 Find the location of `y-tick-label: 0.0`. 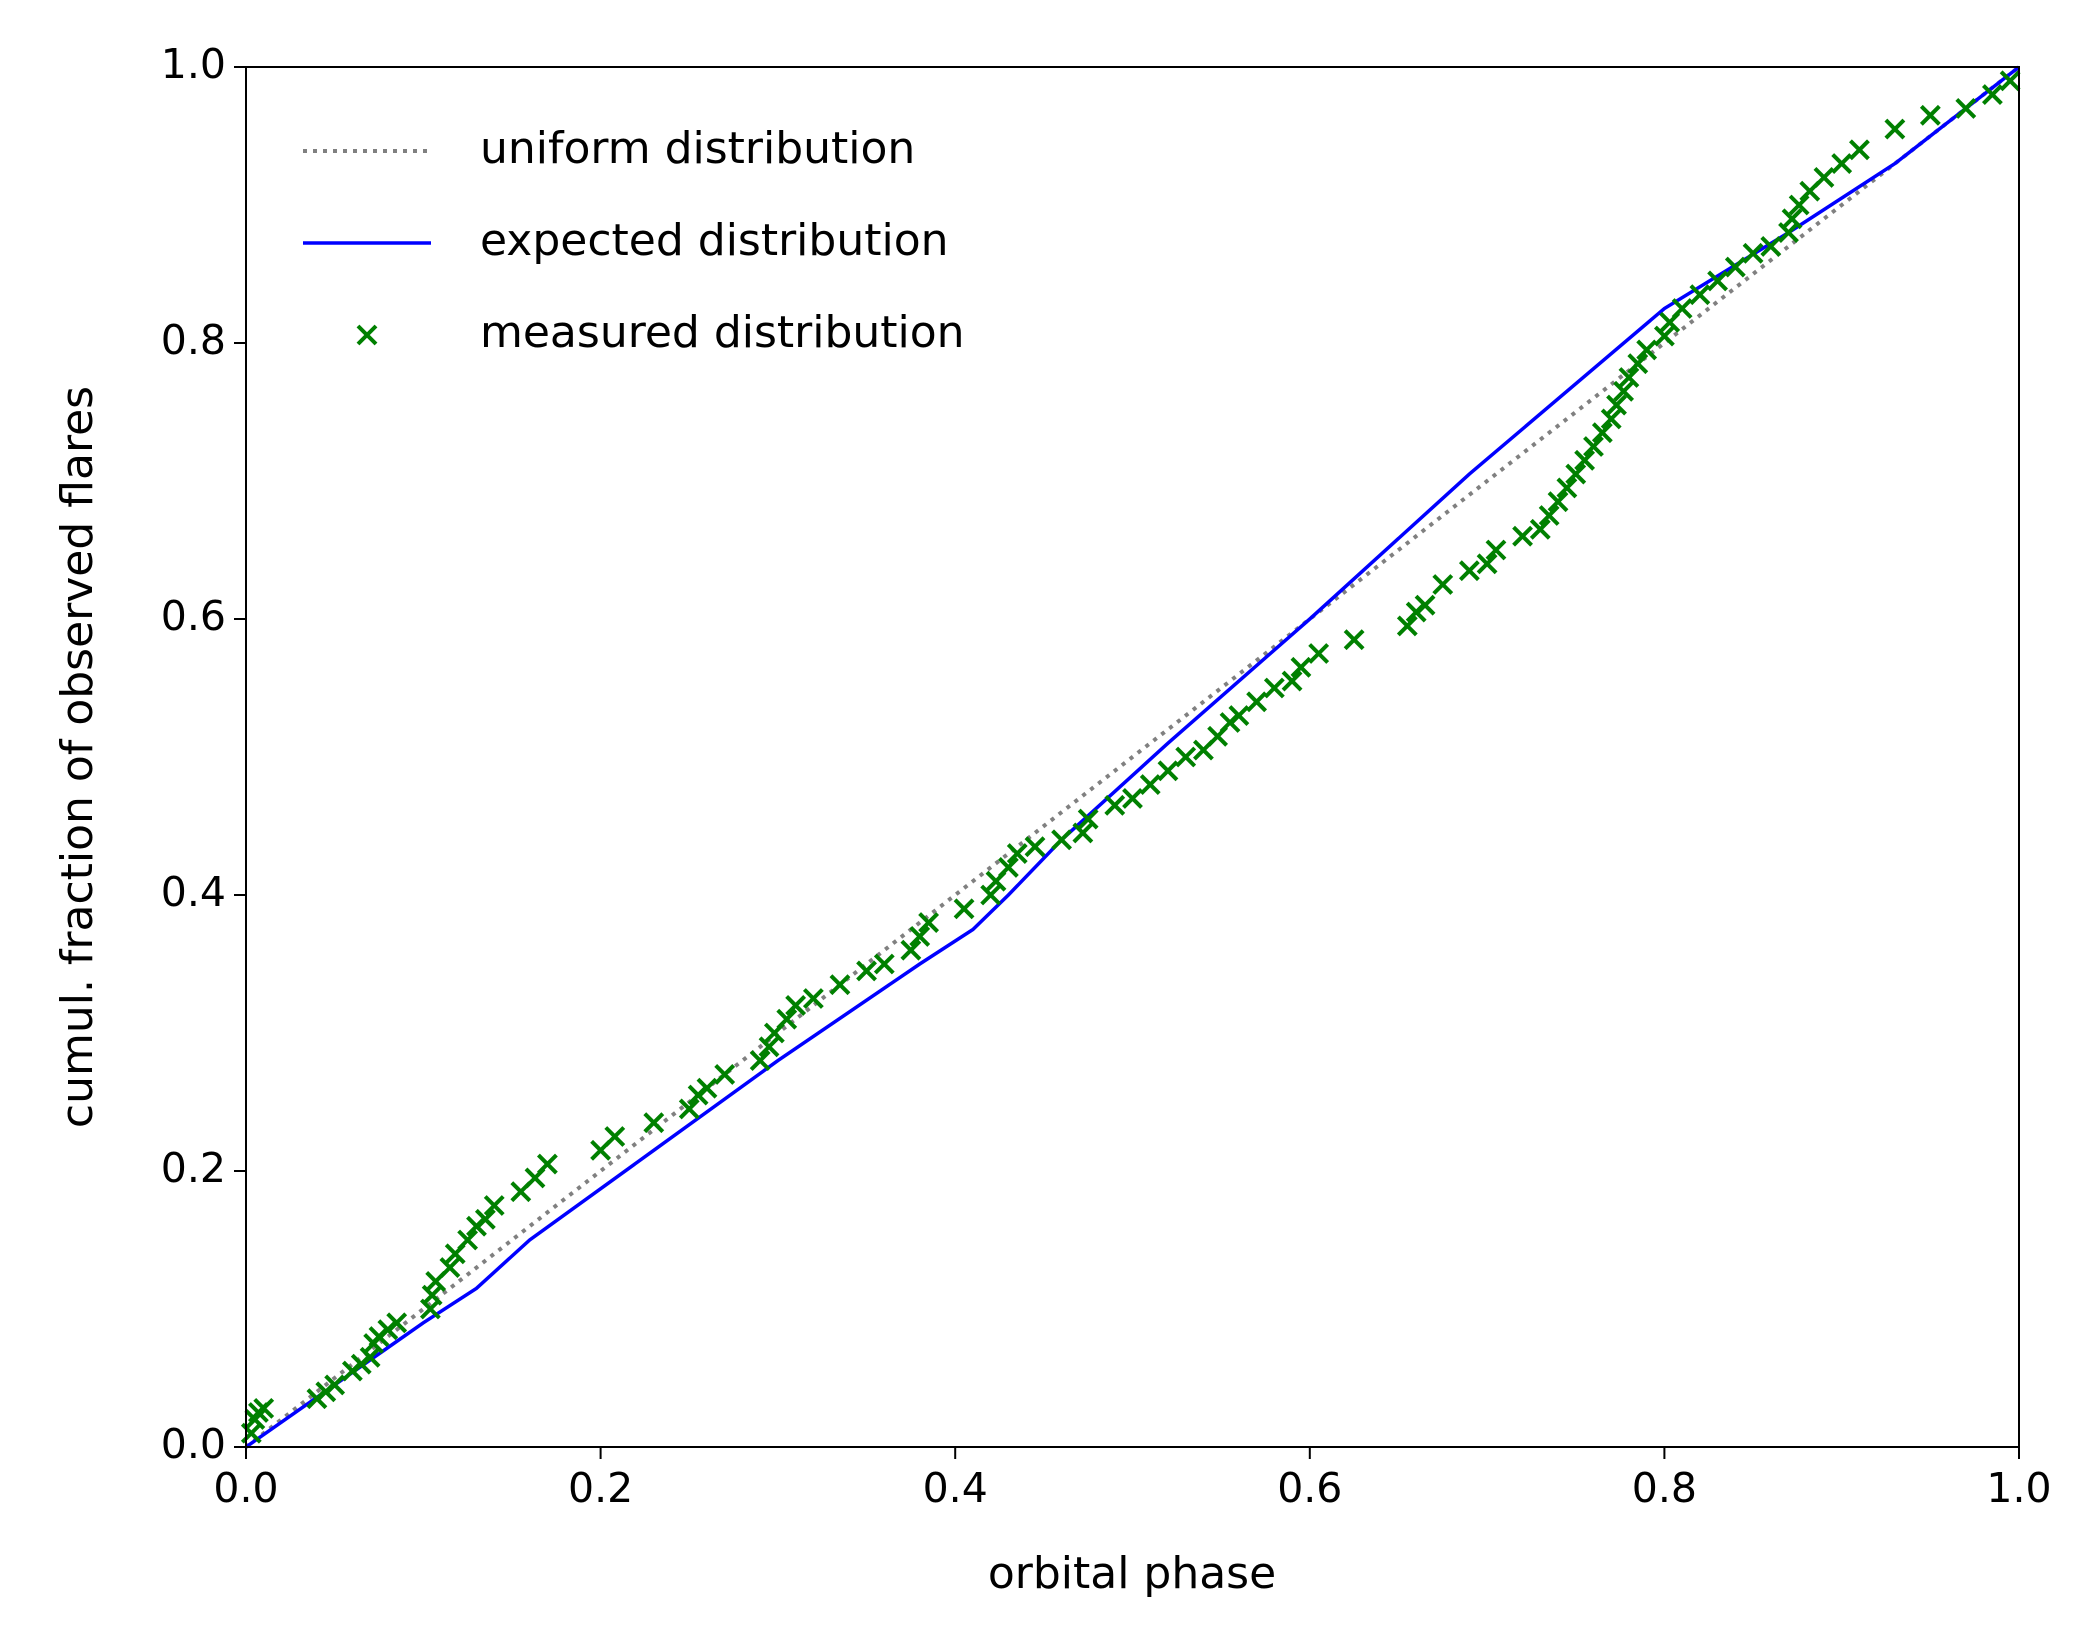

y-tick-label: 0.0 is located at coordinates (193, 1444).